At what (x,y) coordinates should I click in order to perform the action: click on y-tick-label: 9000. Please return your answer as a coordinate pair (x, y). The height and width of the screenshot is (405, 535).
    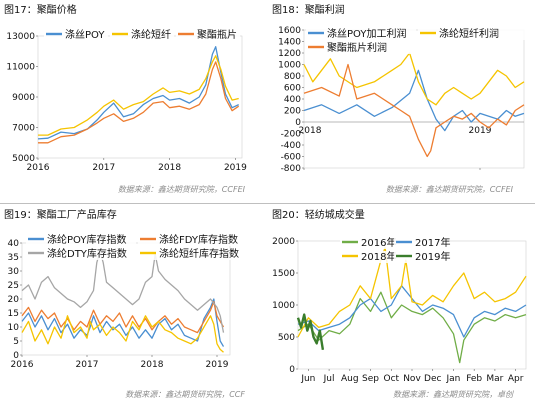
    Looking at the image, I should click on (23, 98).